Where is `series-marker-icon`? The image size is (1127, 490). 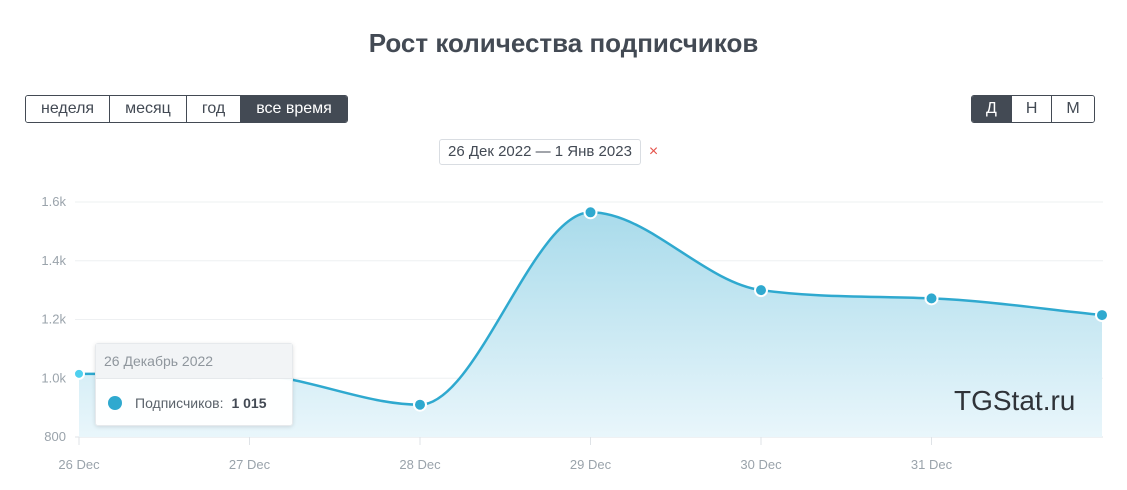 series-marker-icon is located at coordinates (115, 403).